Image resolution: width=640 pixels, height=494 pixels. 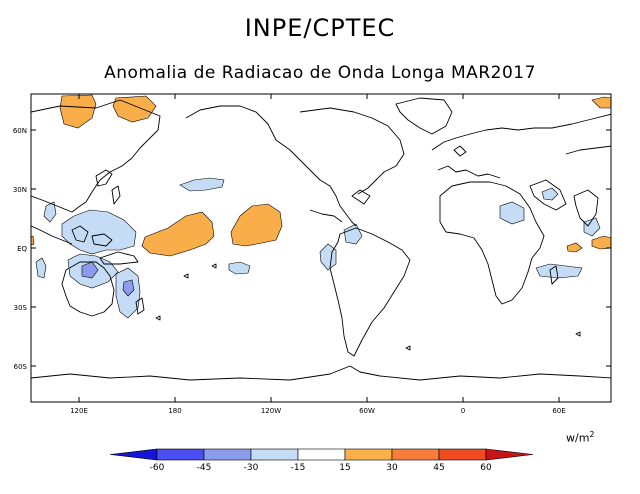 I want to click on legend-label: -30, so click(x=251, y=468).